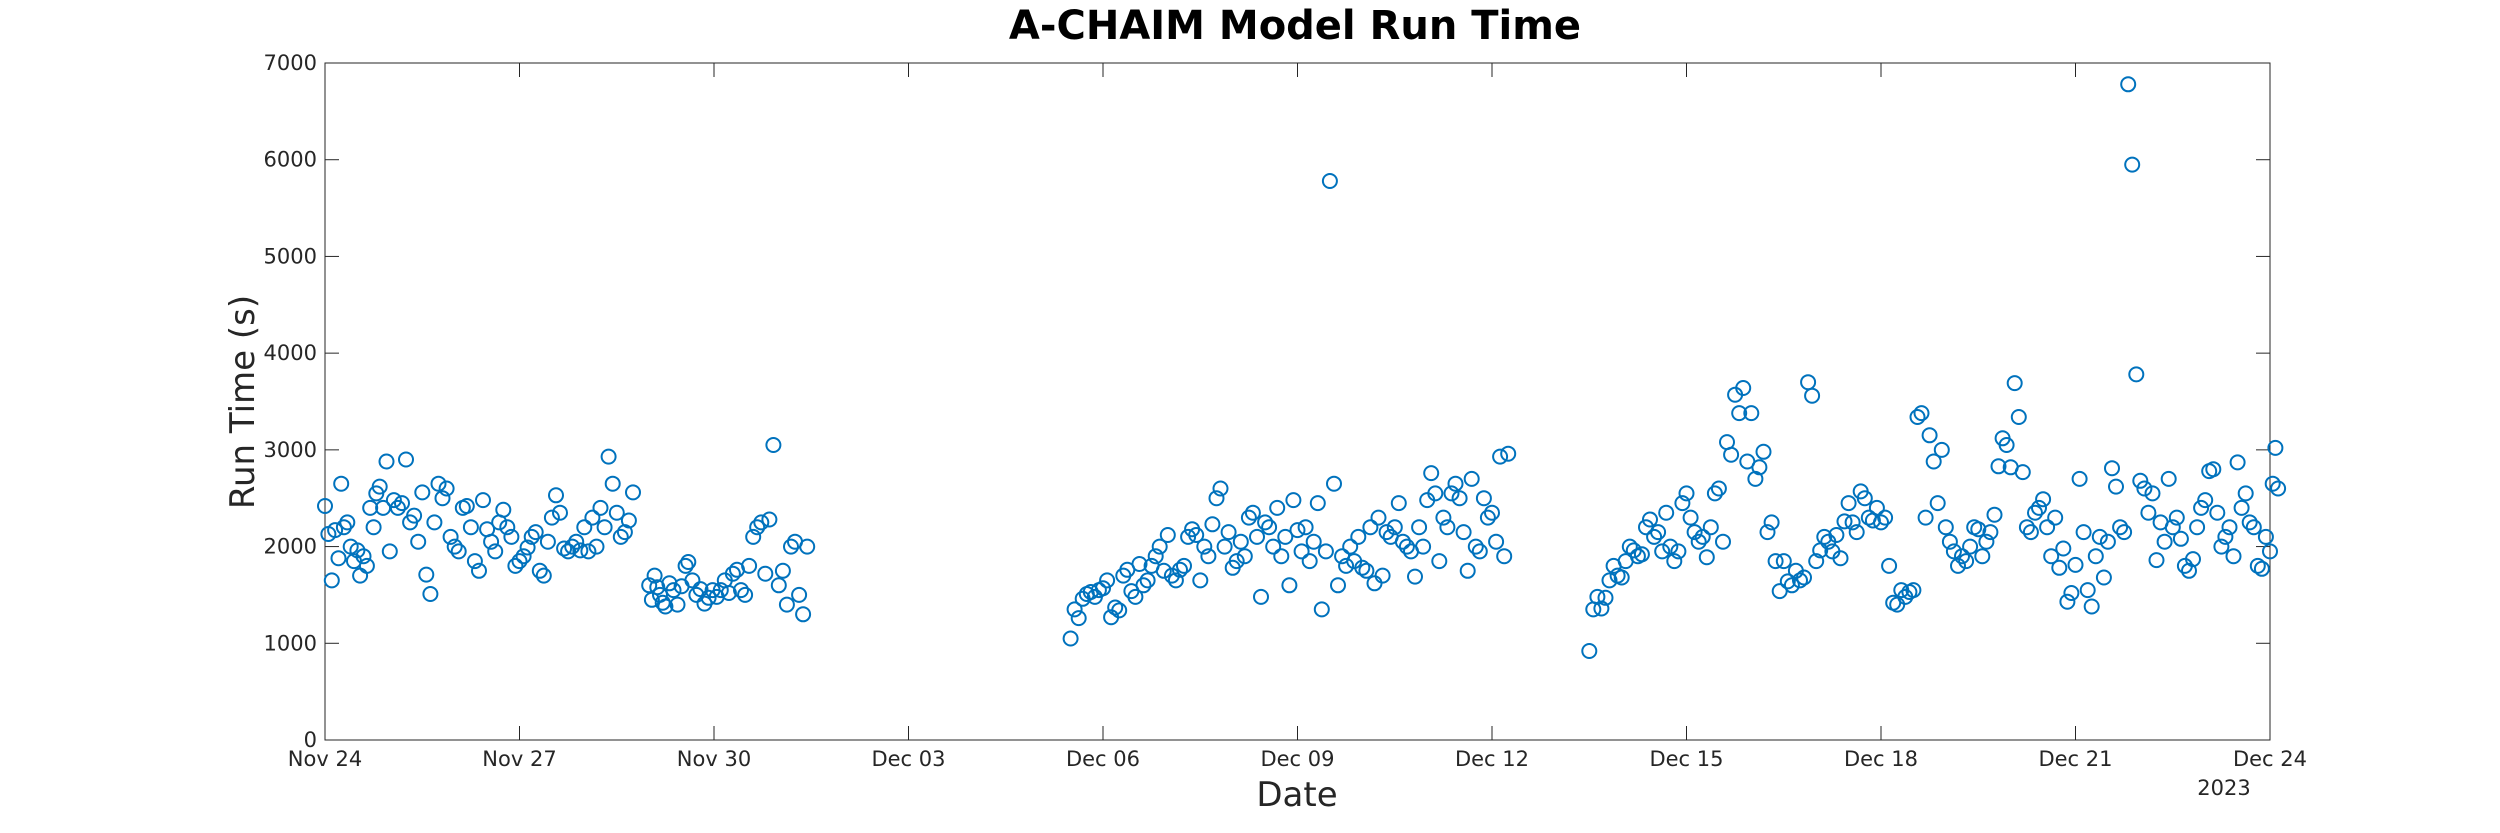 This screenshot has width=2500, height=833. I want to click on x-tick-label: Nov 24, so click(325, 759).